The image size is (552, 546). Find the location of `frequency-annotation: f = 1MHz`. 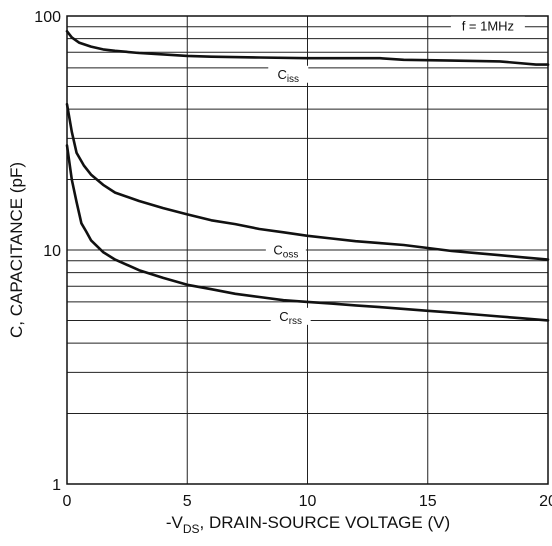

frequency-annotation: f = 1MHz is located at coordinates (488, 26).